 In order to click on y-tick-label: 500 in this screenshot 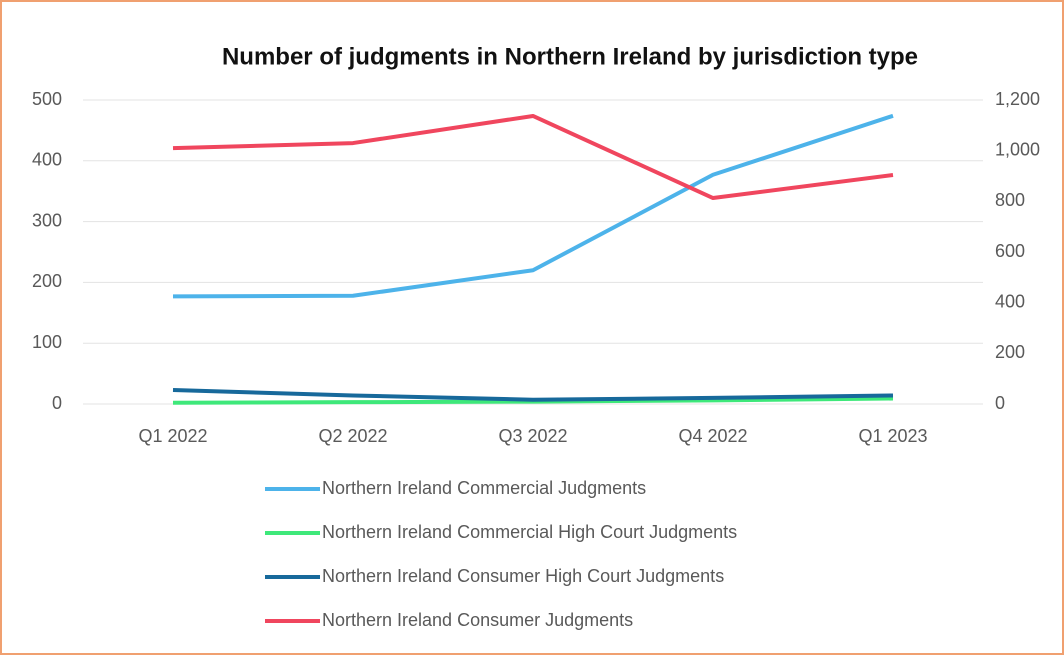, I will do `click(47, 99)`.